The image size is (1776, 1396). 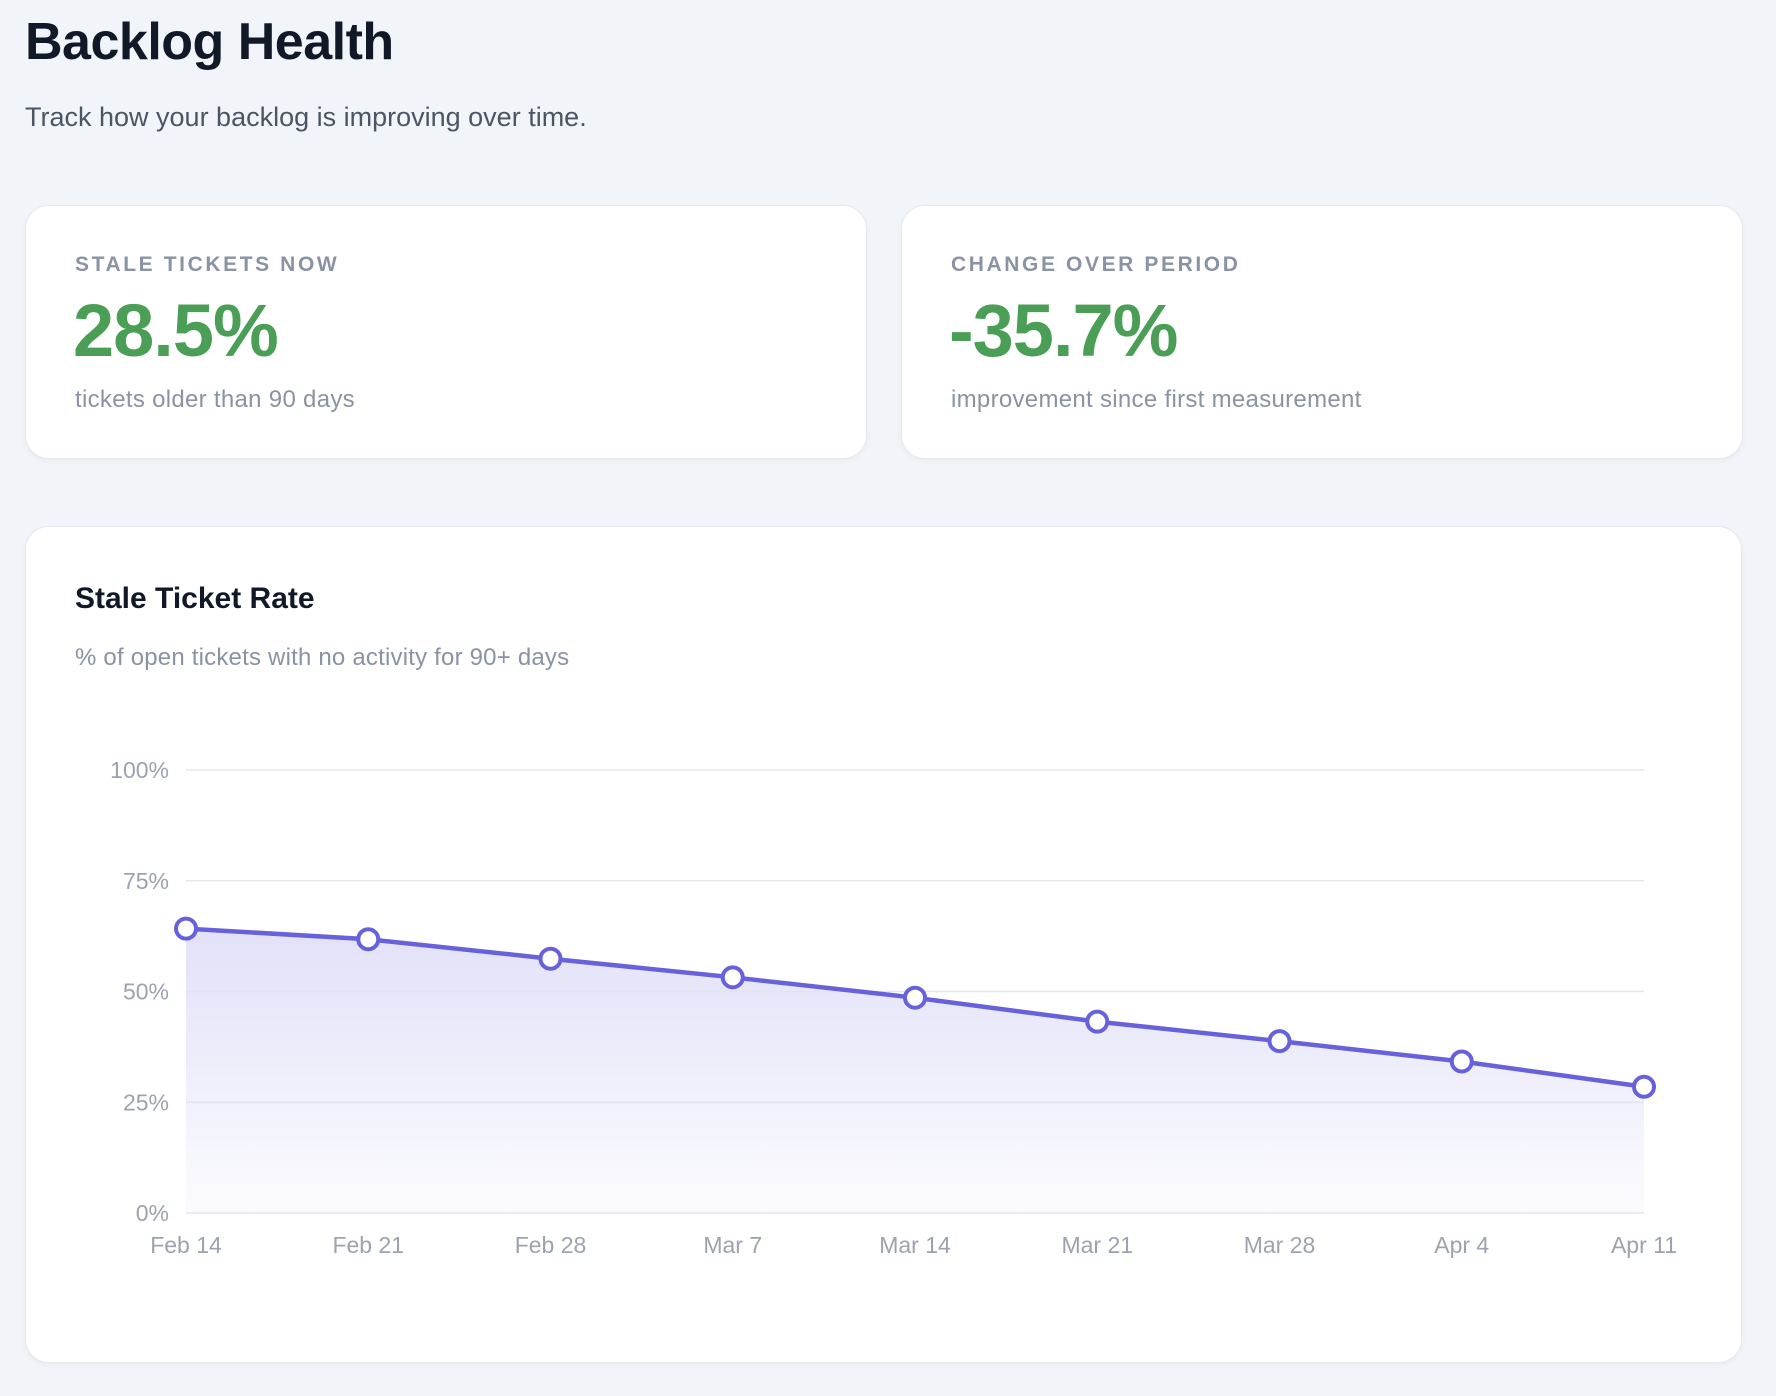 I want to click on y-tick-label: 50%, so click(x=146, y=992).